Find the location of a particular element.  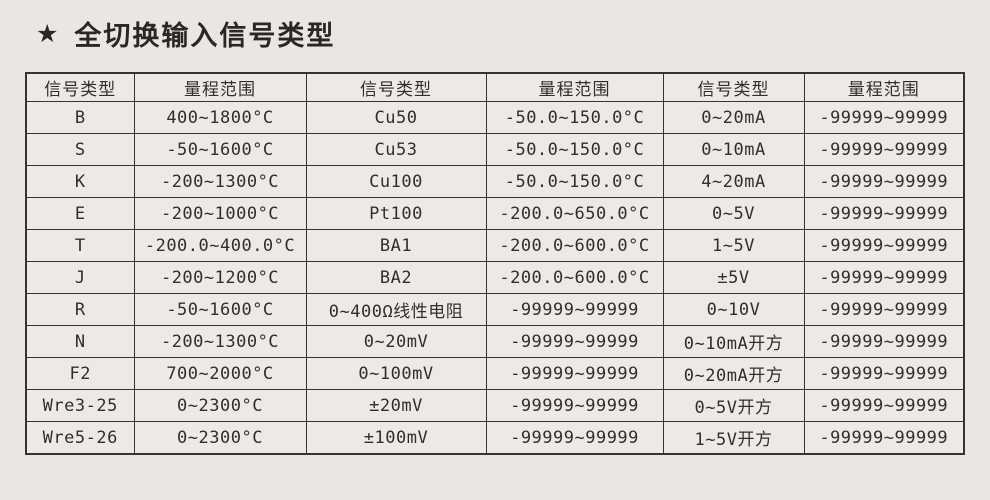

signal-type-cell: 0~20mA开方 is located at coordinates (733, 373).